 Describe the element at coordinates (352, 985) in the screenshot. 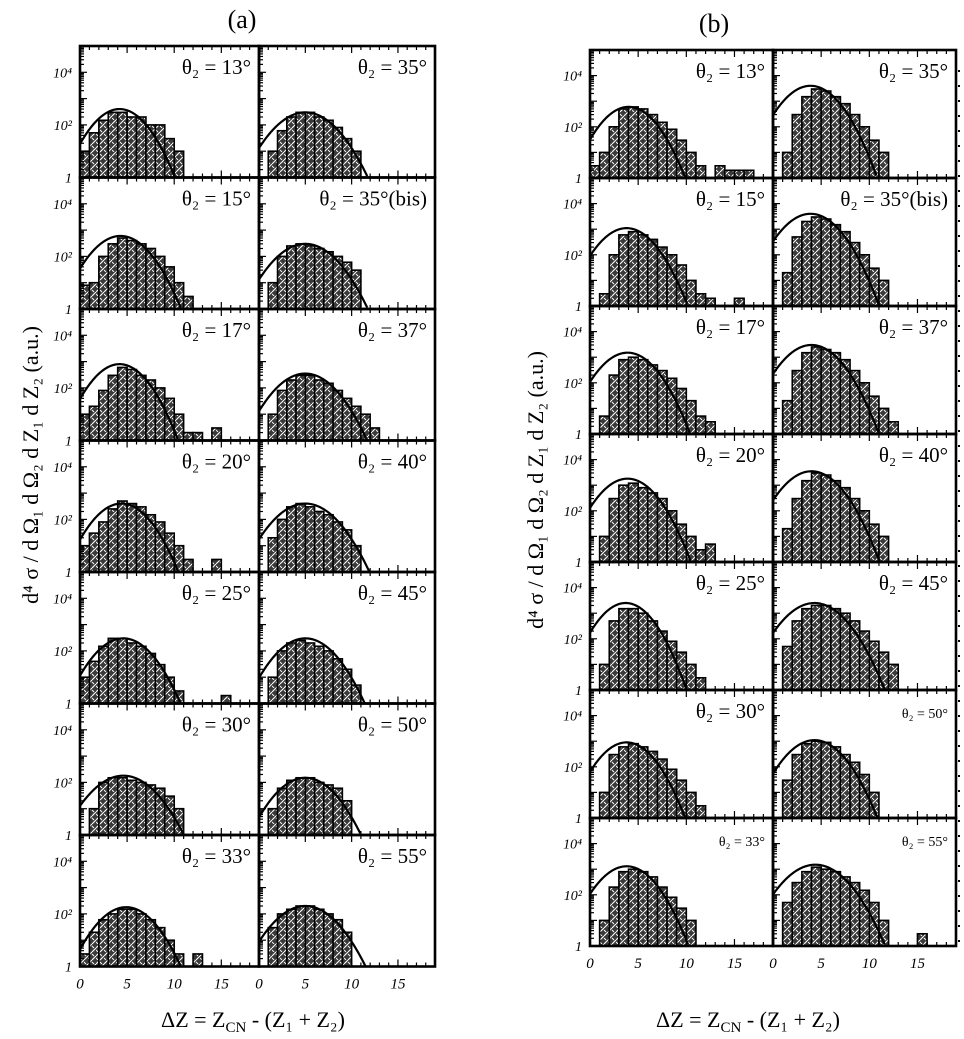

I see `x-tick-label-a-c1-r6-2: 10` at that location.